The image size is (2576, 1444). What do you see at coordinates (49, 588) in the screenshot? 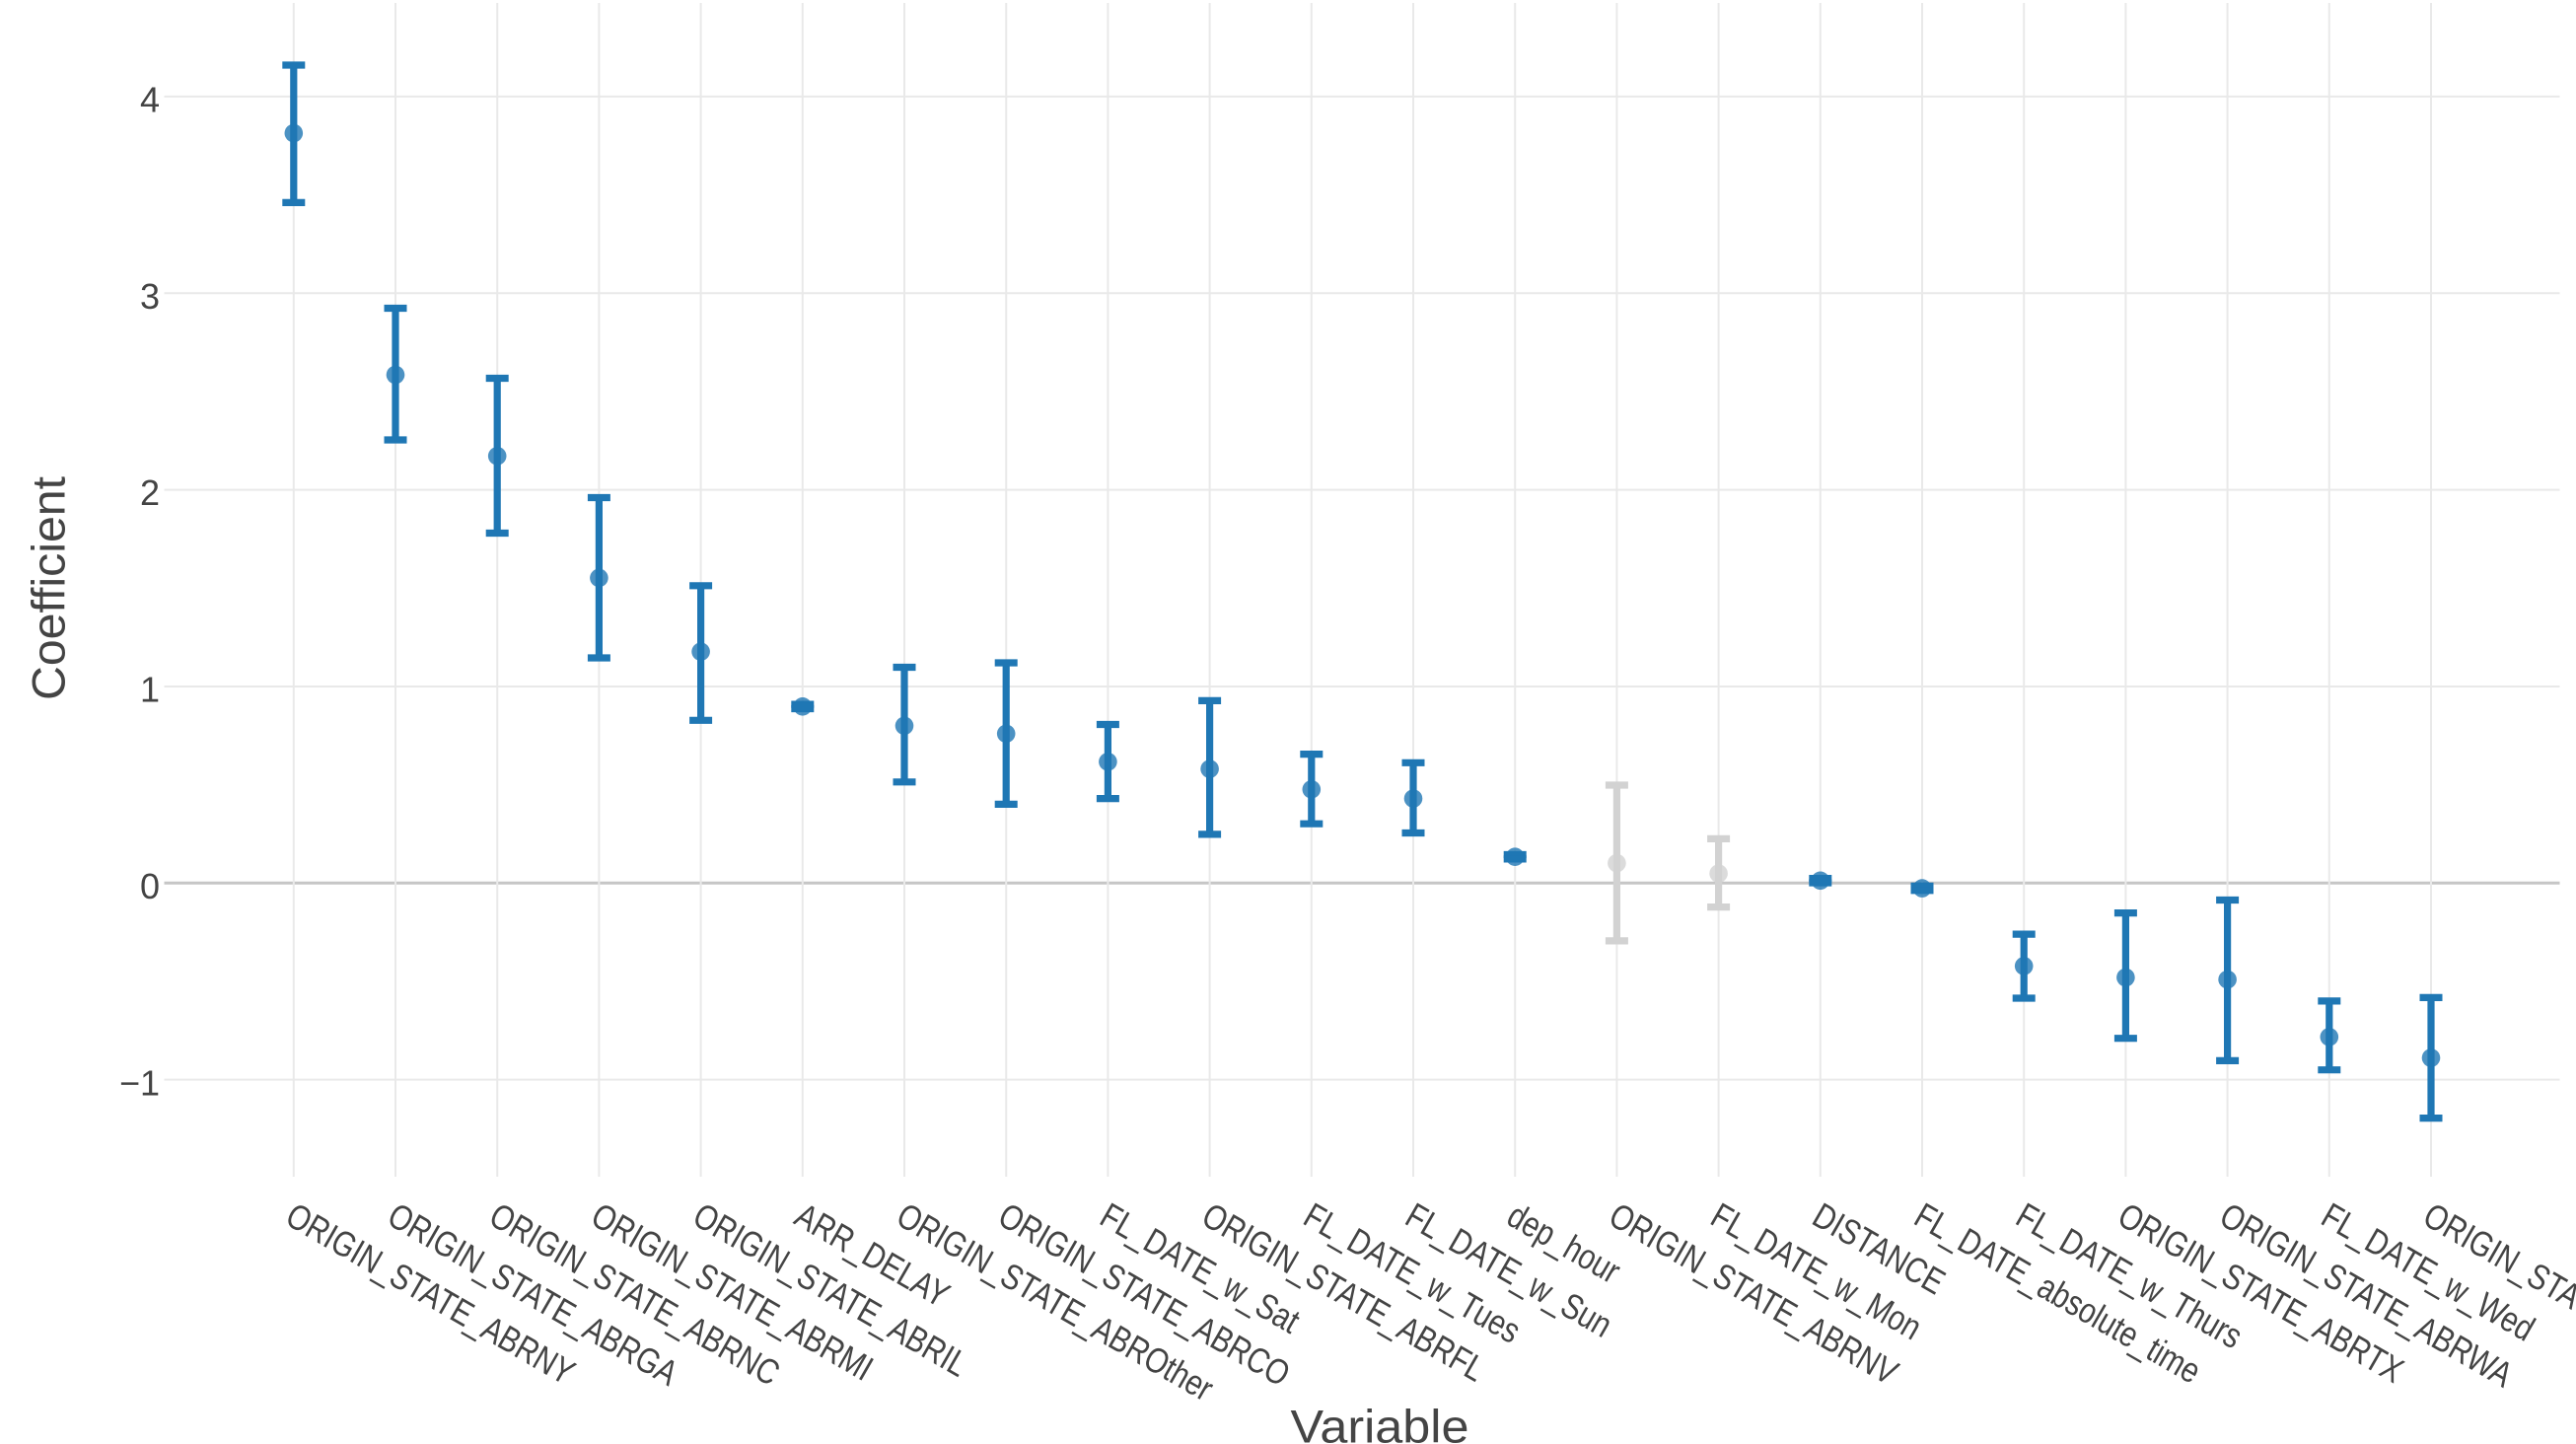
I see `svg-text: Coefficient` at bounding box center [49, 588].